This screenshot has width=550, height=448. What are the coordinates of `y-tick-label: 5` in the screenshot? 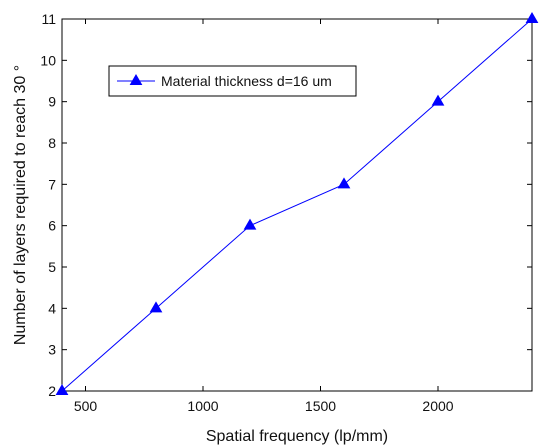 It's located at (52, 267).